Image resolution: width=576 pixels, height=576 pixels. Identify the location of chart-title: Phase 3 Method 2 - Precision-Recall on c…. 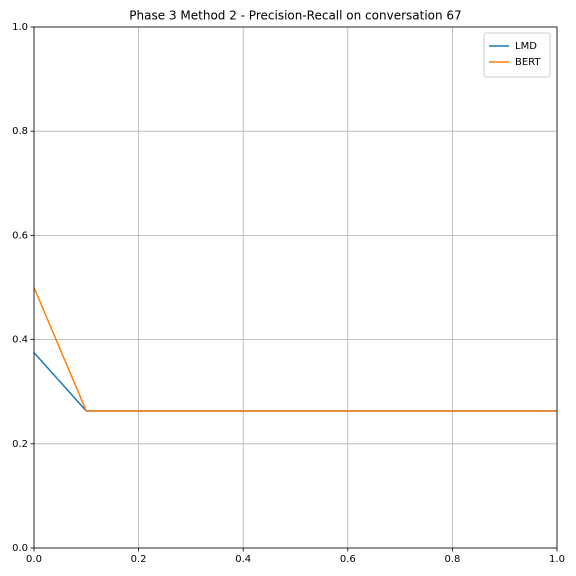
(295, 16).